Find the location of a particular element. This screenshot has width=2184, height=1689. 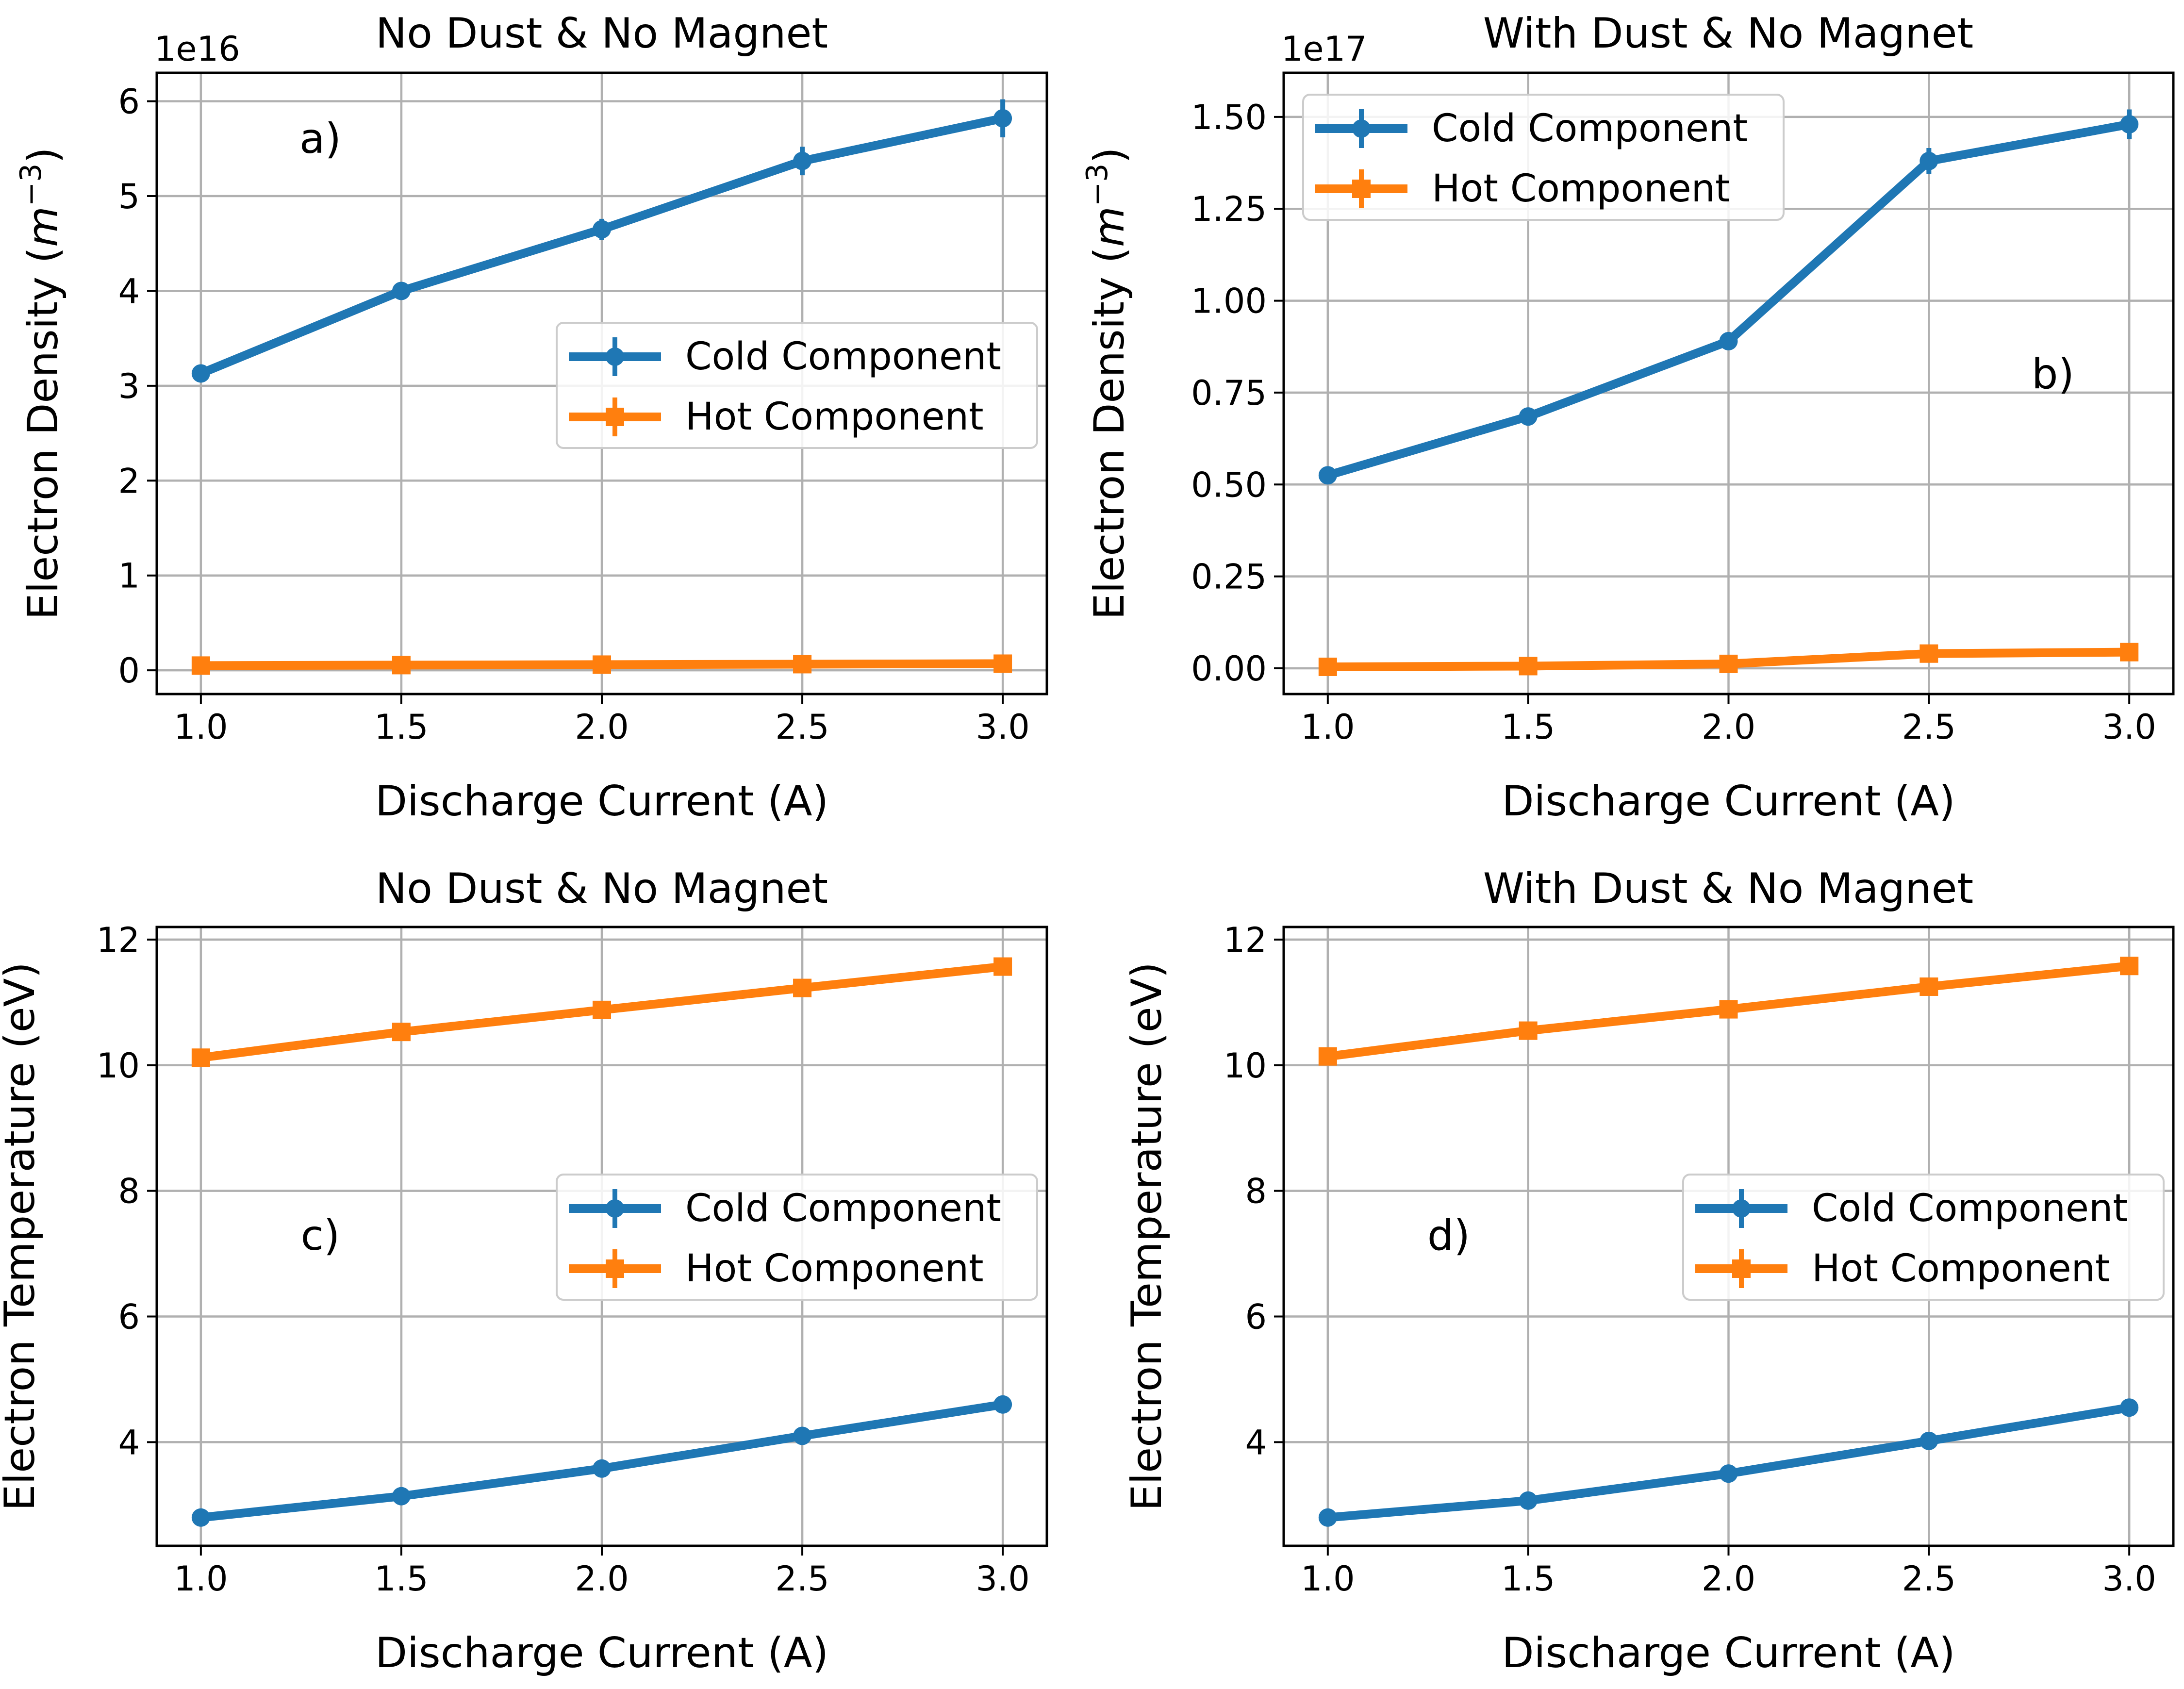

y-tick-label: 0.00 is located at coordinates (1229, 669).